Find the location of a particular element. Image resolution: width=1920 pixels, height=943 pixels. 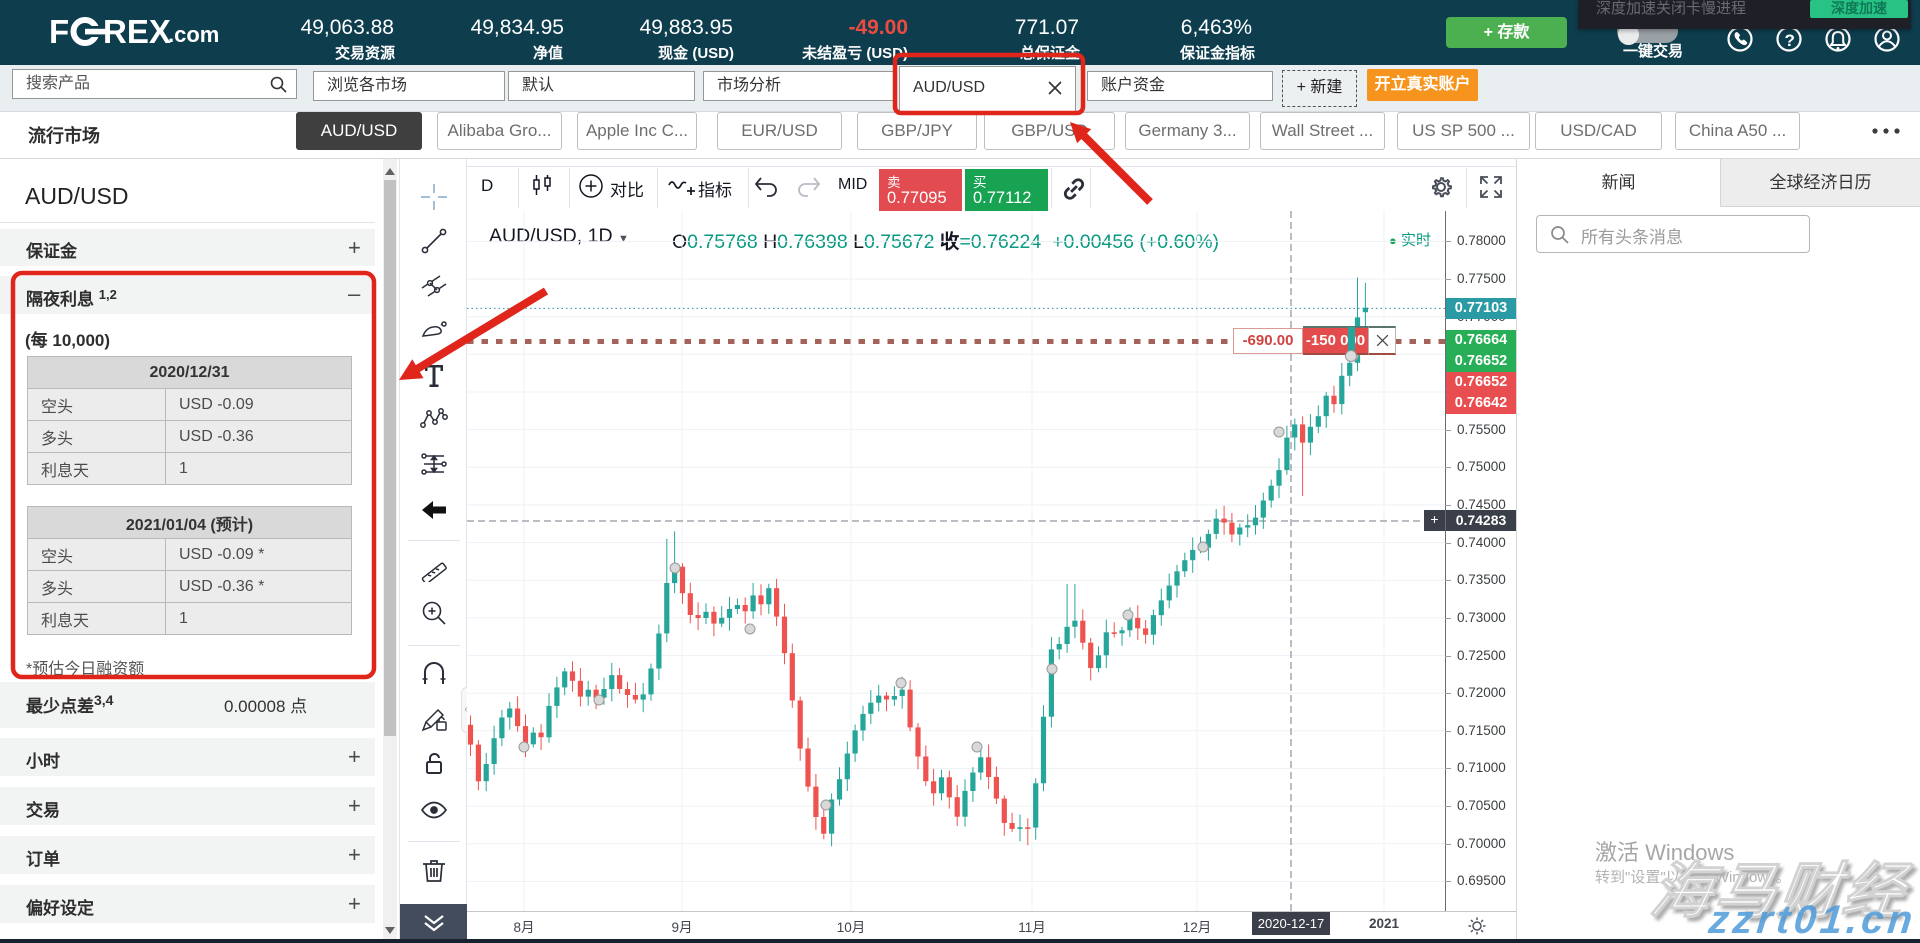

svg-text: .com is located at coordinates (193, 34).